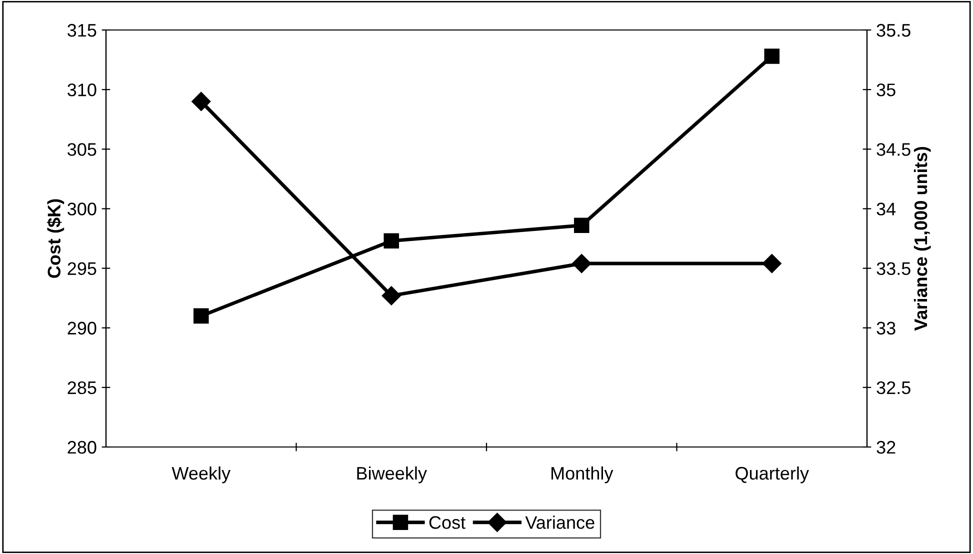 The image size is (973, 554). I want to click on y2-tick-label: 35, so click(886, 90).